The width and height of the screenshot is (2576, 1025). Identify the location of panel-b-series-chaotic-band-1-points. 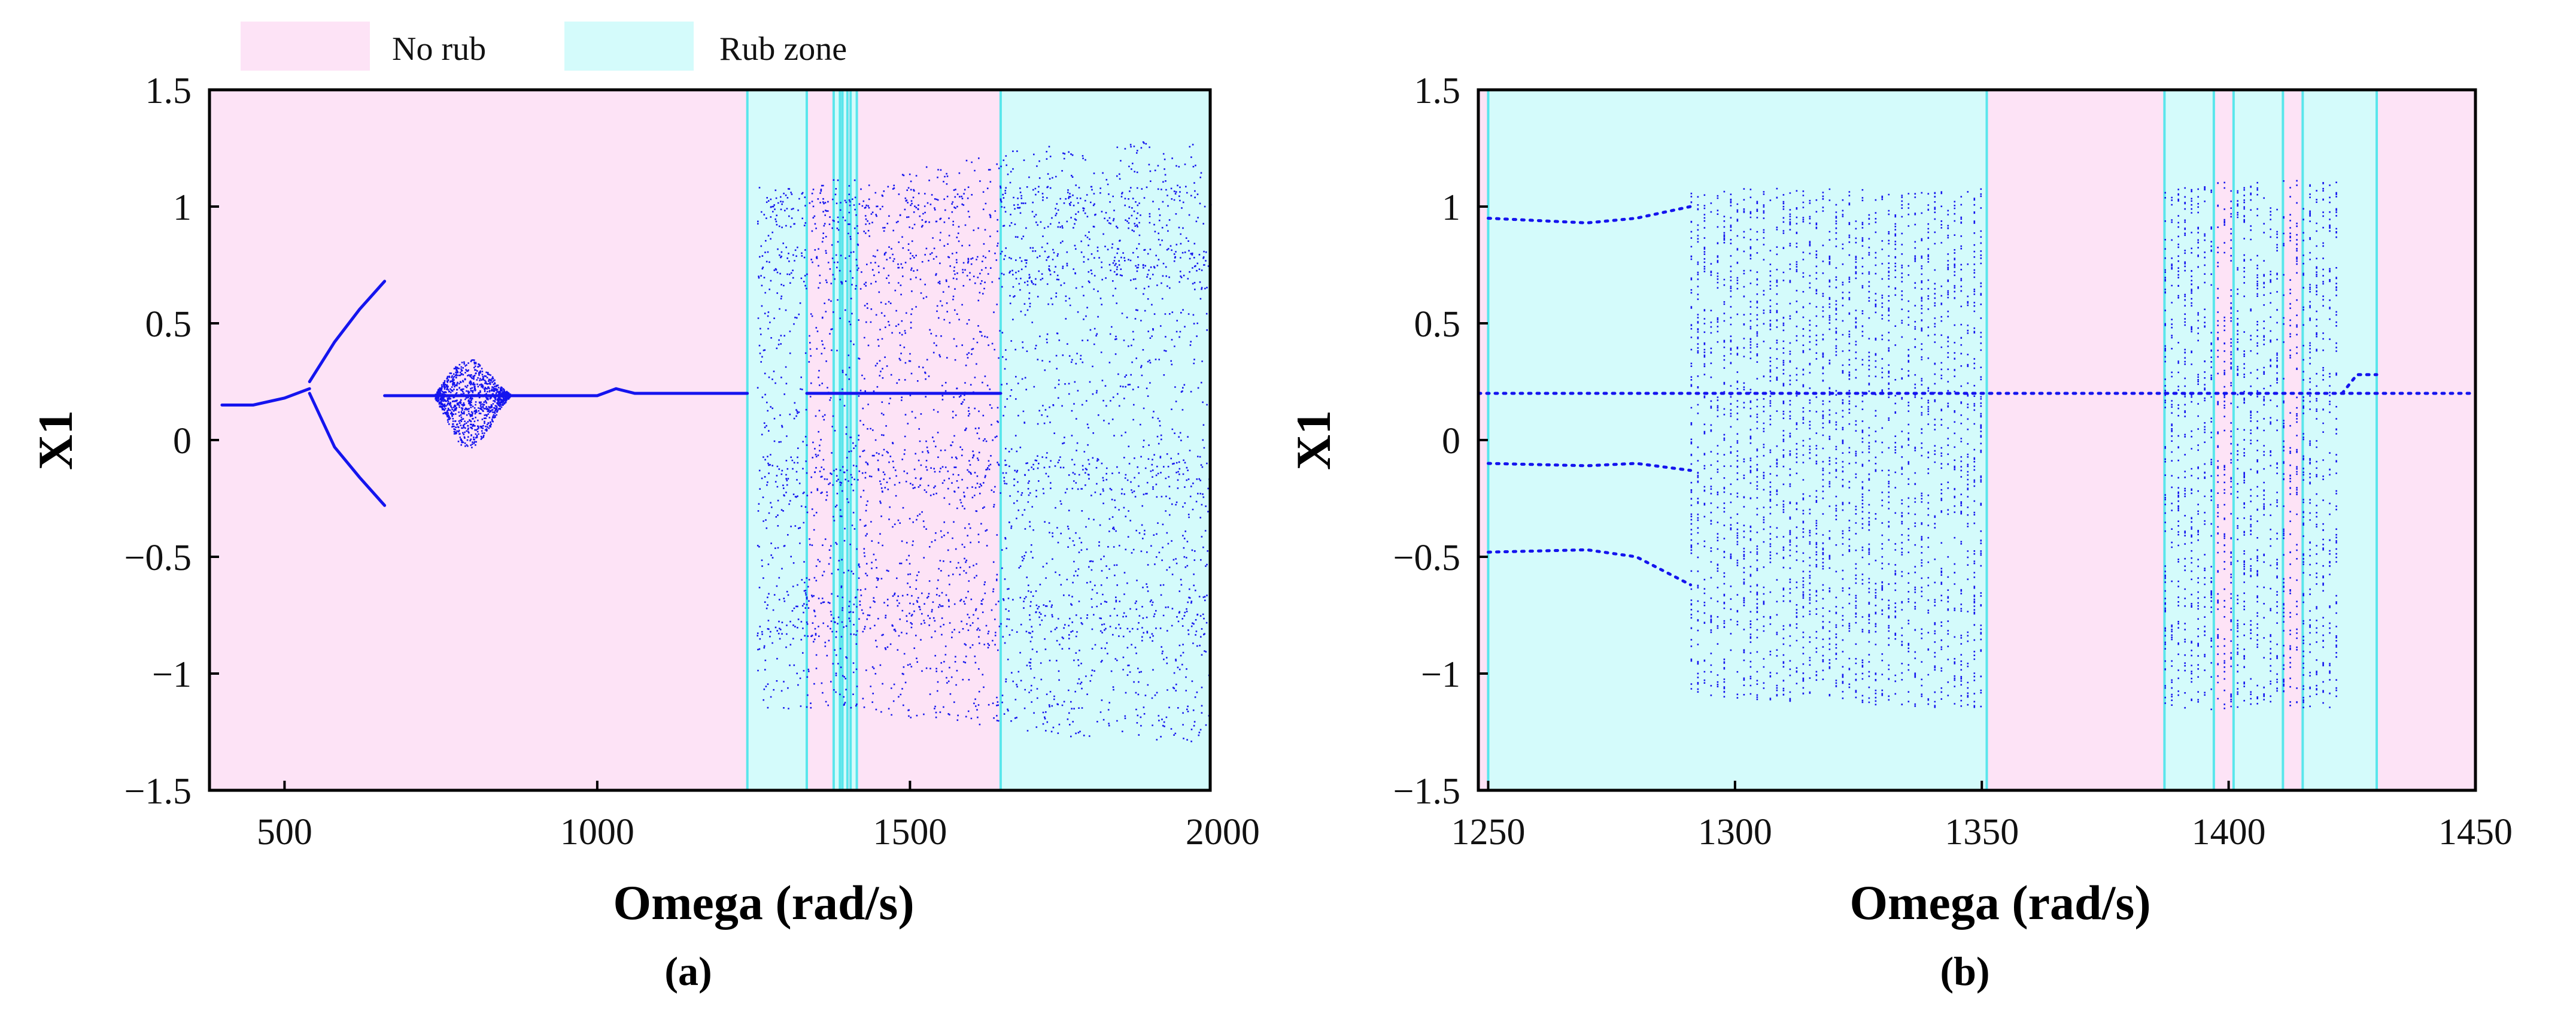
(1836, 447).